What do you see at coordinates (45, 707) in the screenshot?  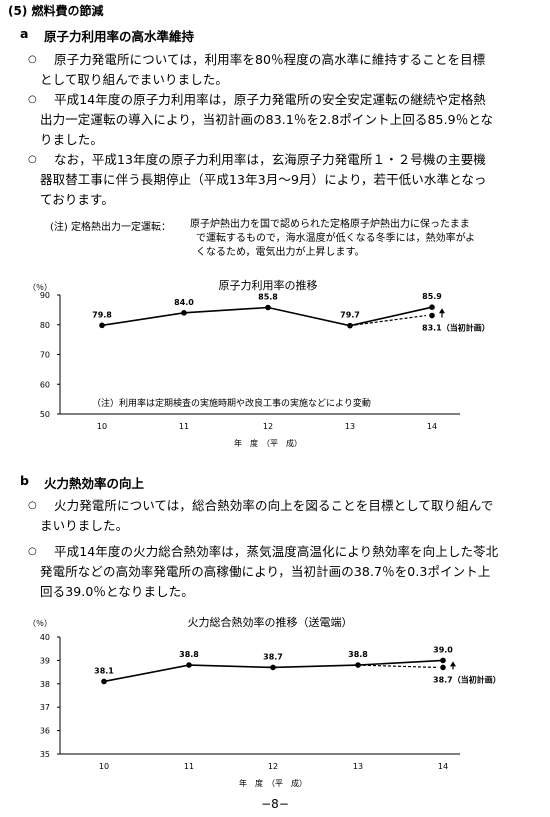 I see `y-tick-label: 37` at bounding box center [45, 707].